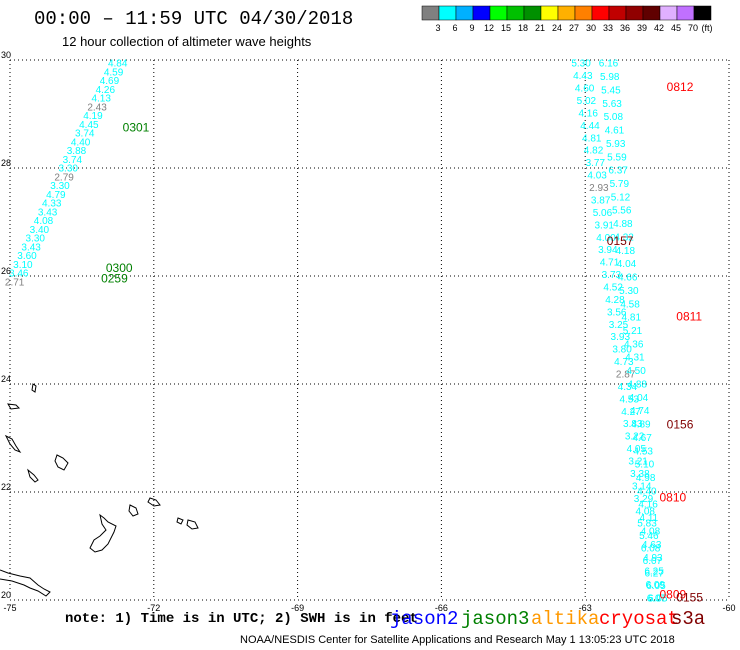 This screenshot has height=650, width=740. Describe the element at coordinates (707, 28) in the screenshot. I see `legend-unit: (ft)` at that location.